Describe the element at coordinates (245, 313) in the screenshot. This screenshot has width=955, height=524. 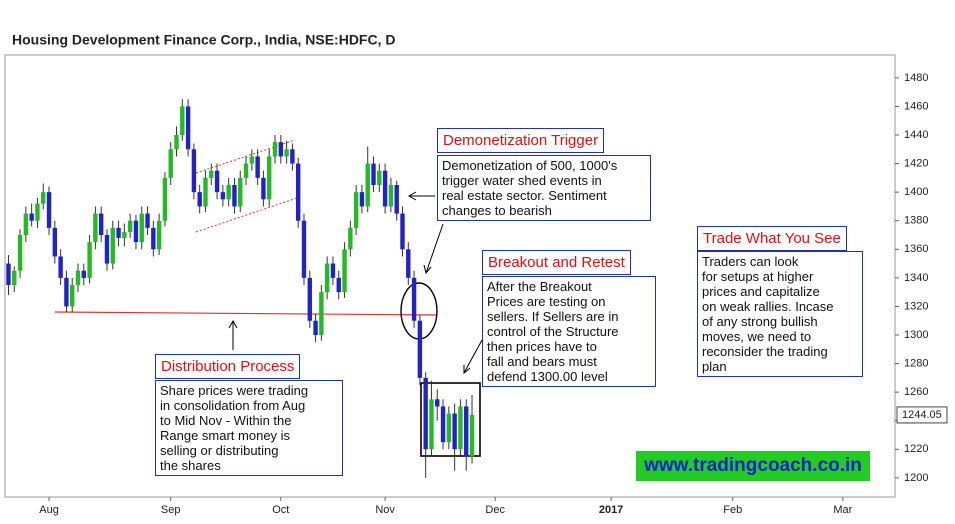
I see `support-line` at that location.